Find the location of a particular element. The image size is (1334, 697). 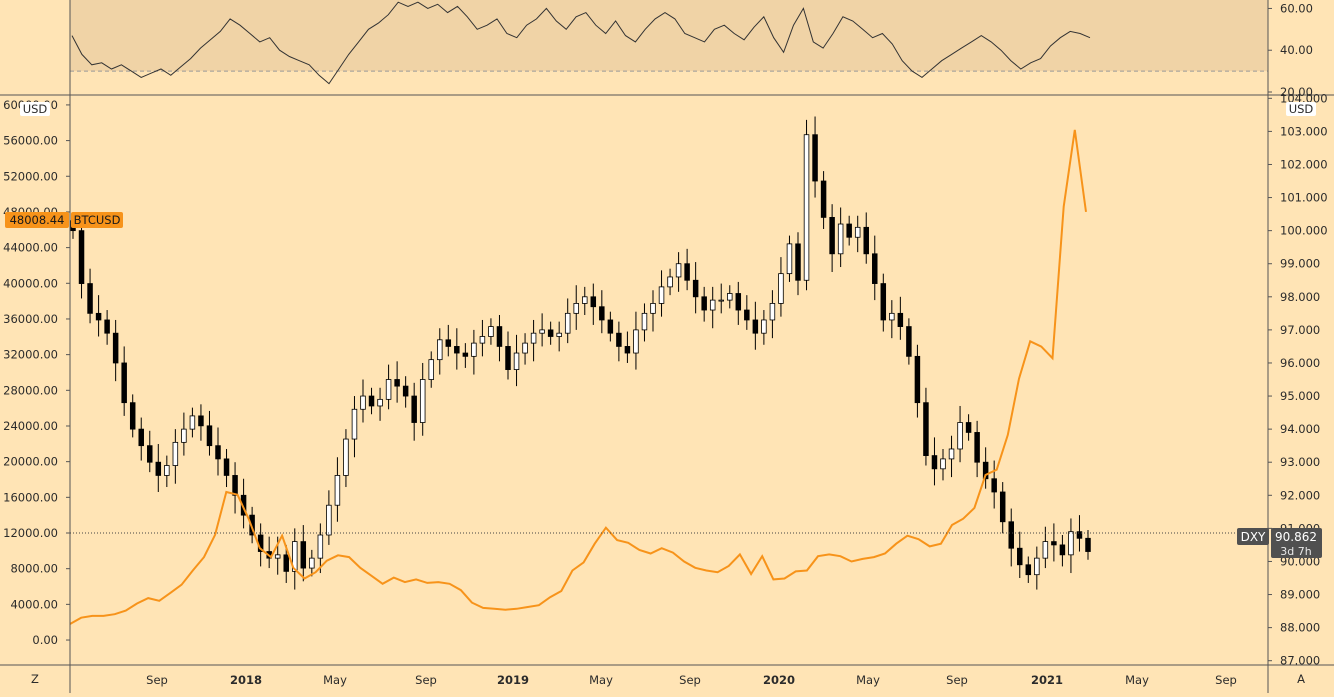

right-unit-box is located at coordinates (1301, 109).